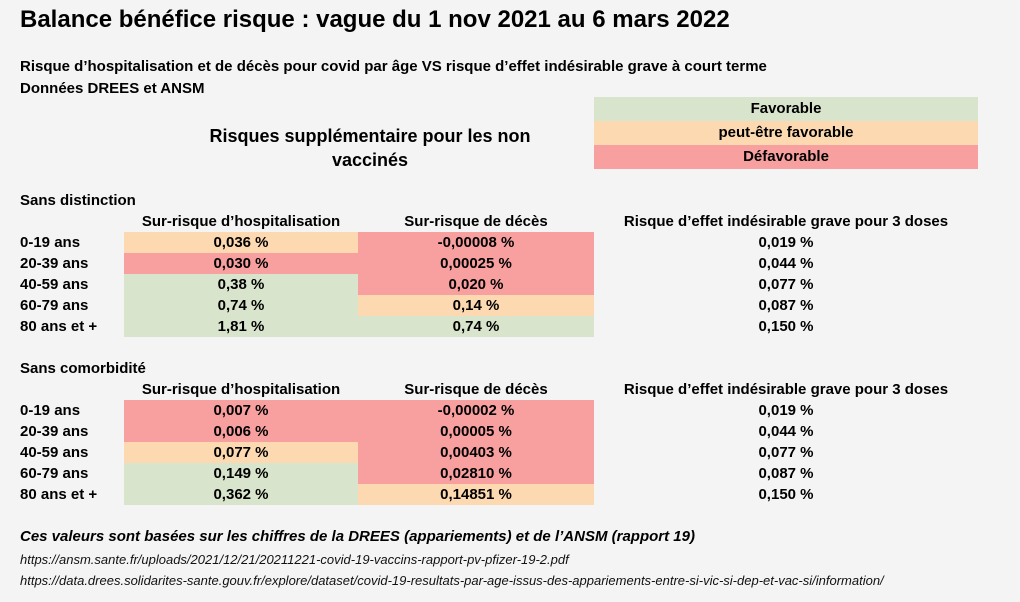  I want to click on hospitalisation-risk-cell: 0,006 %, so click(241, 431).